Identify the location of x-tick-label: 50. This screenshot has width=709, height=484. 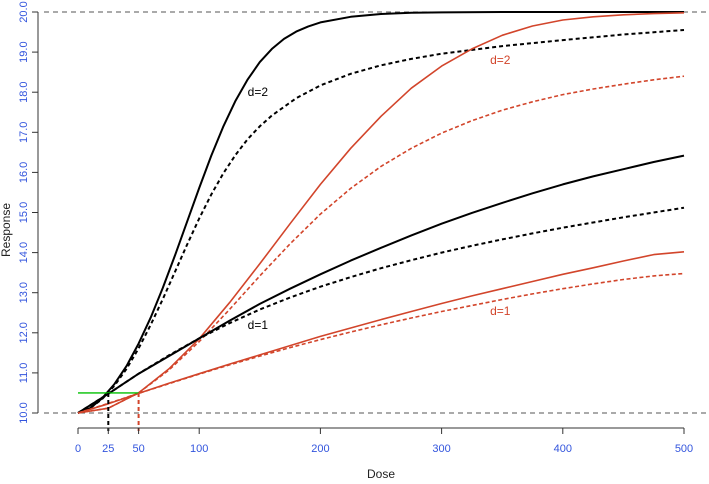
(138, 449).